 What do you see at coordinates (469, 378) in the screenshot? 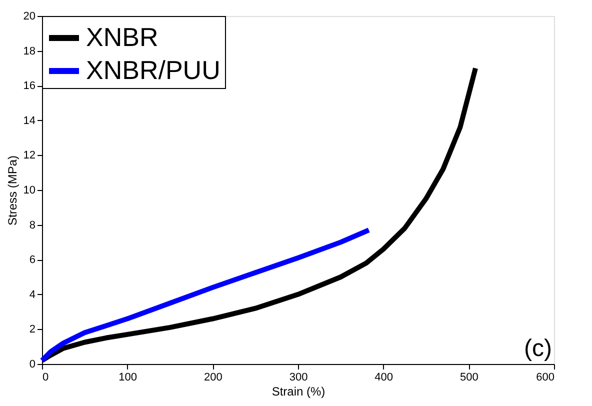
I see `x-tick-label: 500` at bounding box center [469, 378].